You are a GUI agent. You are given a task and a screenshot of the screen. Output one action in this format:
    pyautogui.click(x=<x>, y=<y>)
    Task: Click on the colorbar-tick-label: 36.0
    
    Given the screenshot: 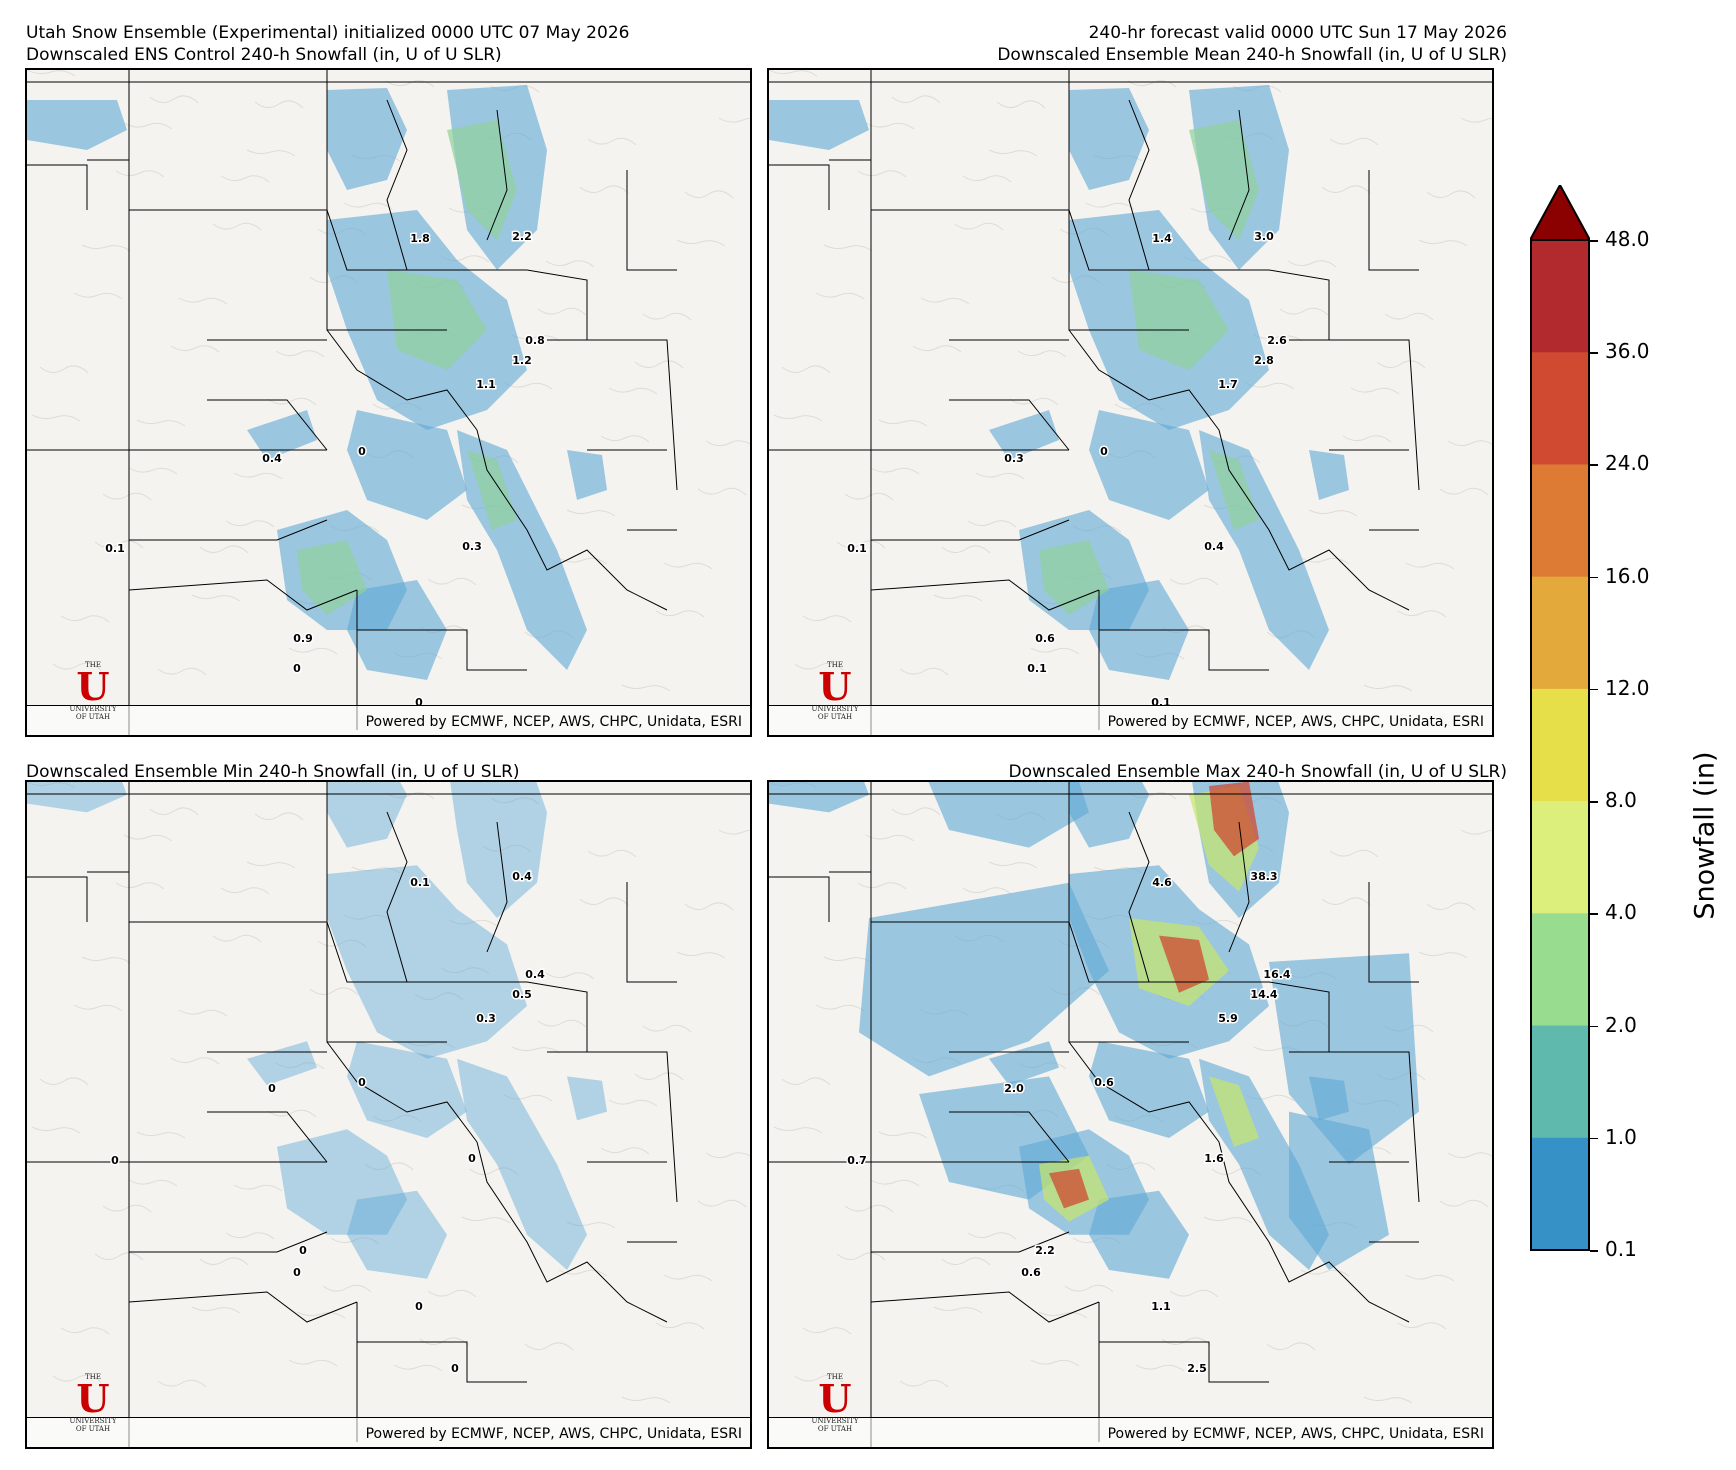 What is the action you would take?
    pyautogui.click(x=1627, y=351)
    